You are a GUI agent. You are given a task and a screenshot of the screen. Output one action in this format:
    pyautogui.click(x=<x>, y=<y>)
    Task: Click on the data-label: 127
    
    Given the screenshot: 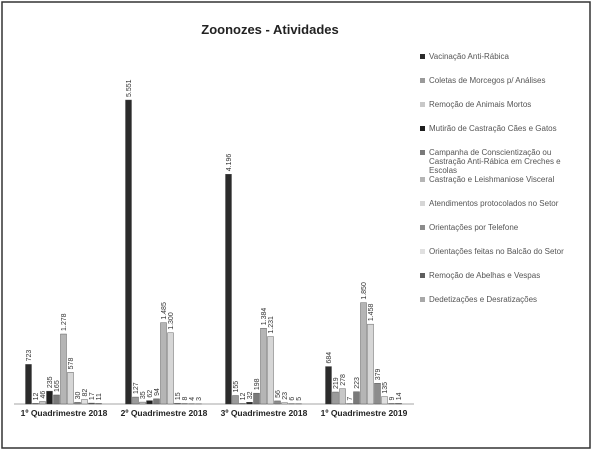 What is the action you would take?
    pyautogui.click(x=136, y=388)
    